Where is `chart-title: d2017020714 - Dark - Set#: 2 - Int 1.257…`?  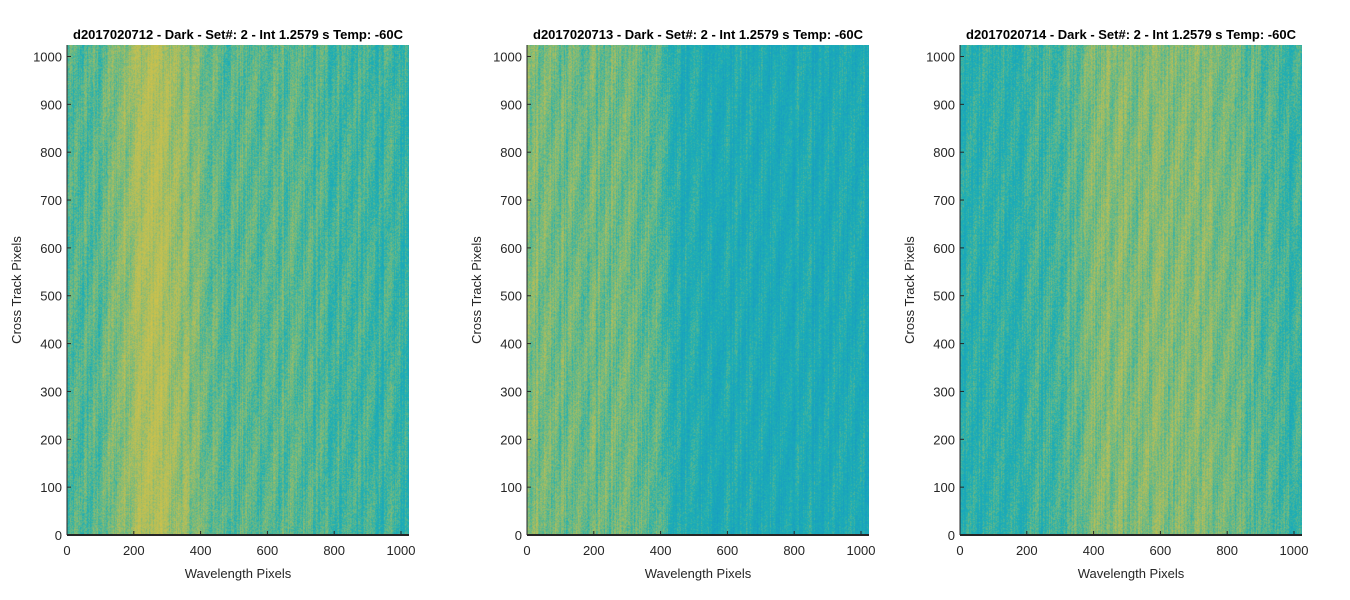 chart-title: d2017020714 - Dark - Set#: 2 - Int 1.257… is located at coordinates (1131, 34).